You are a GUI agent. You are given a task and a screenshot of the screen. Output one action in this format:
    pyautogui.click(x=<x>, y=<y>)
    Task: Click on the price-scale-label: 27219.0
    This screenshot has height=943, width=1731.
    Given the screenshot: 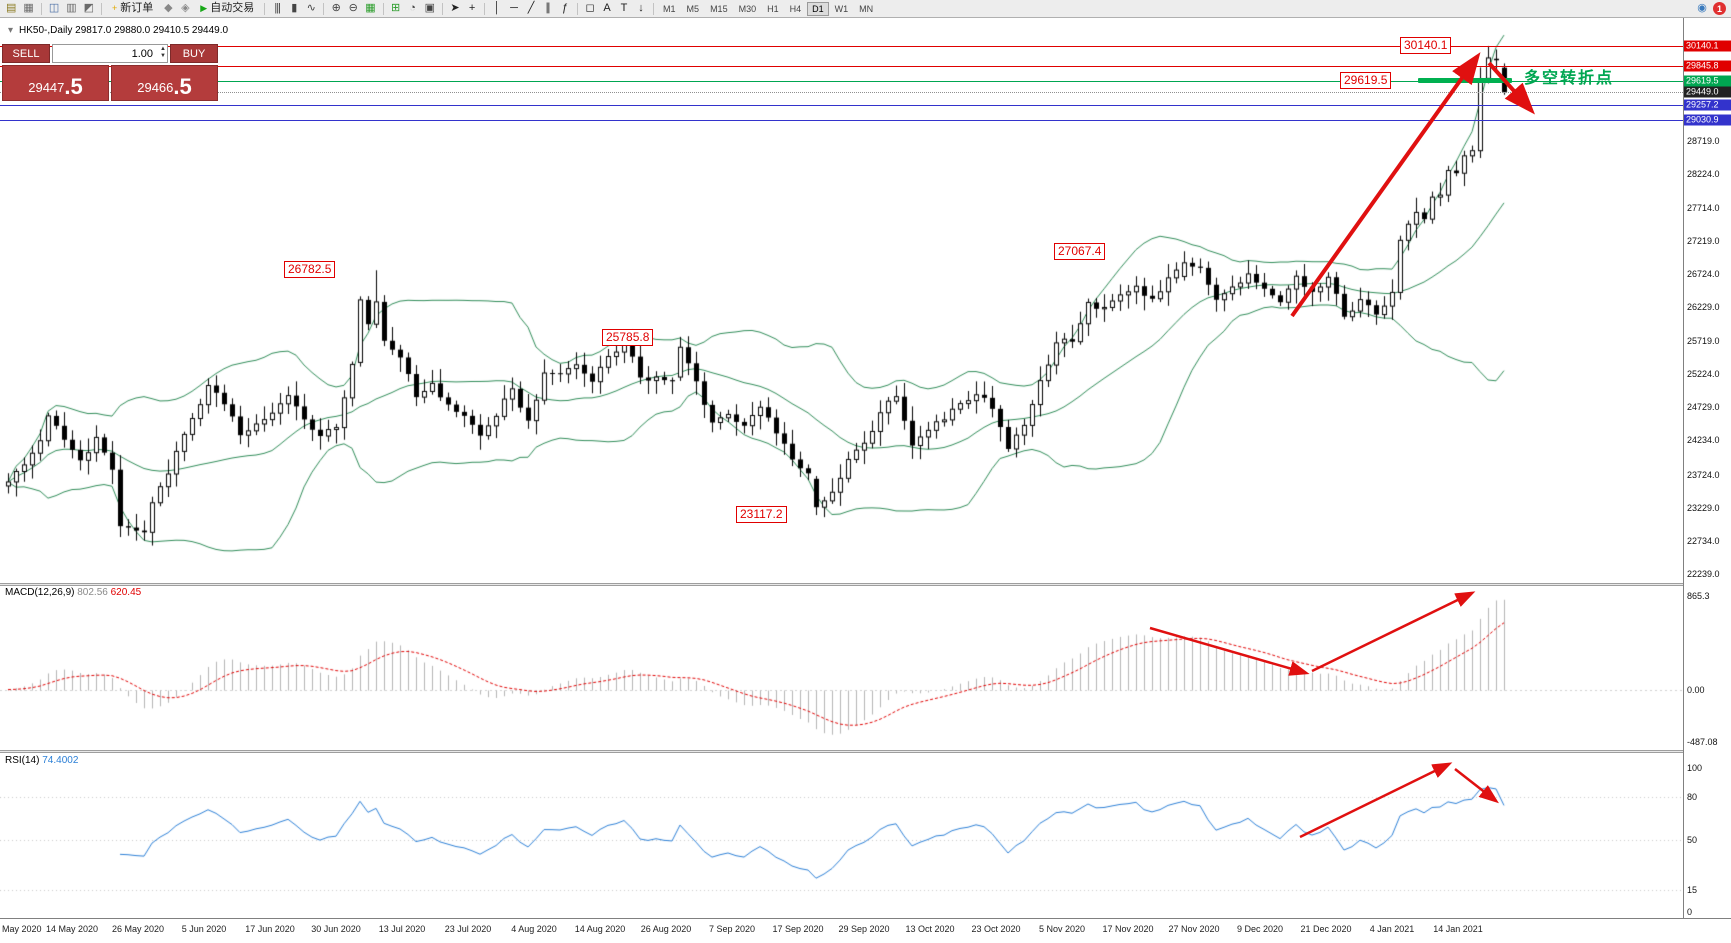 What is the action you would take?
    pyautogui.click(x=1703, y=241)
    